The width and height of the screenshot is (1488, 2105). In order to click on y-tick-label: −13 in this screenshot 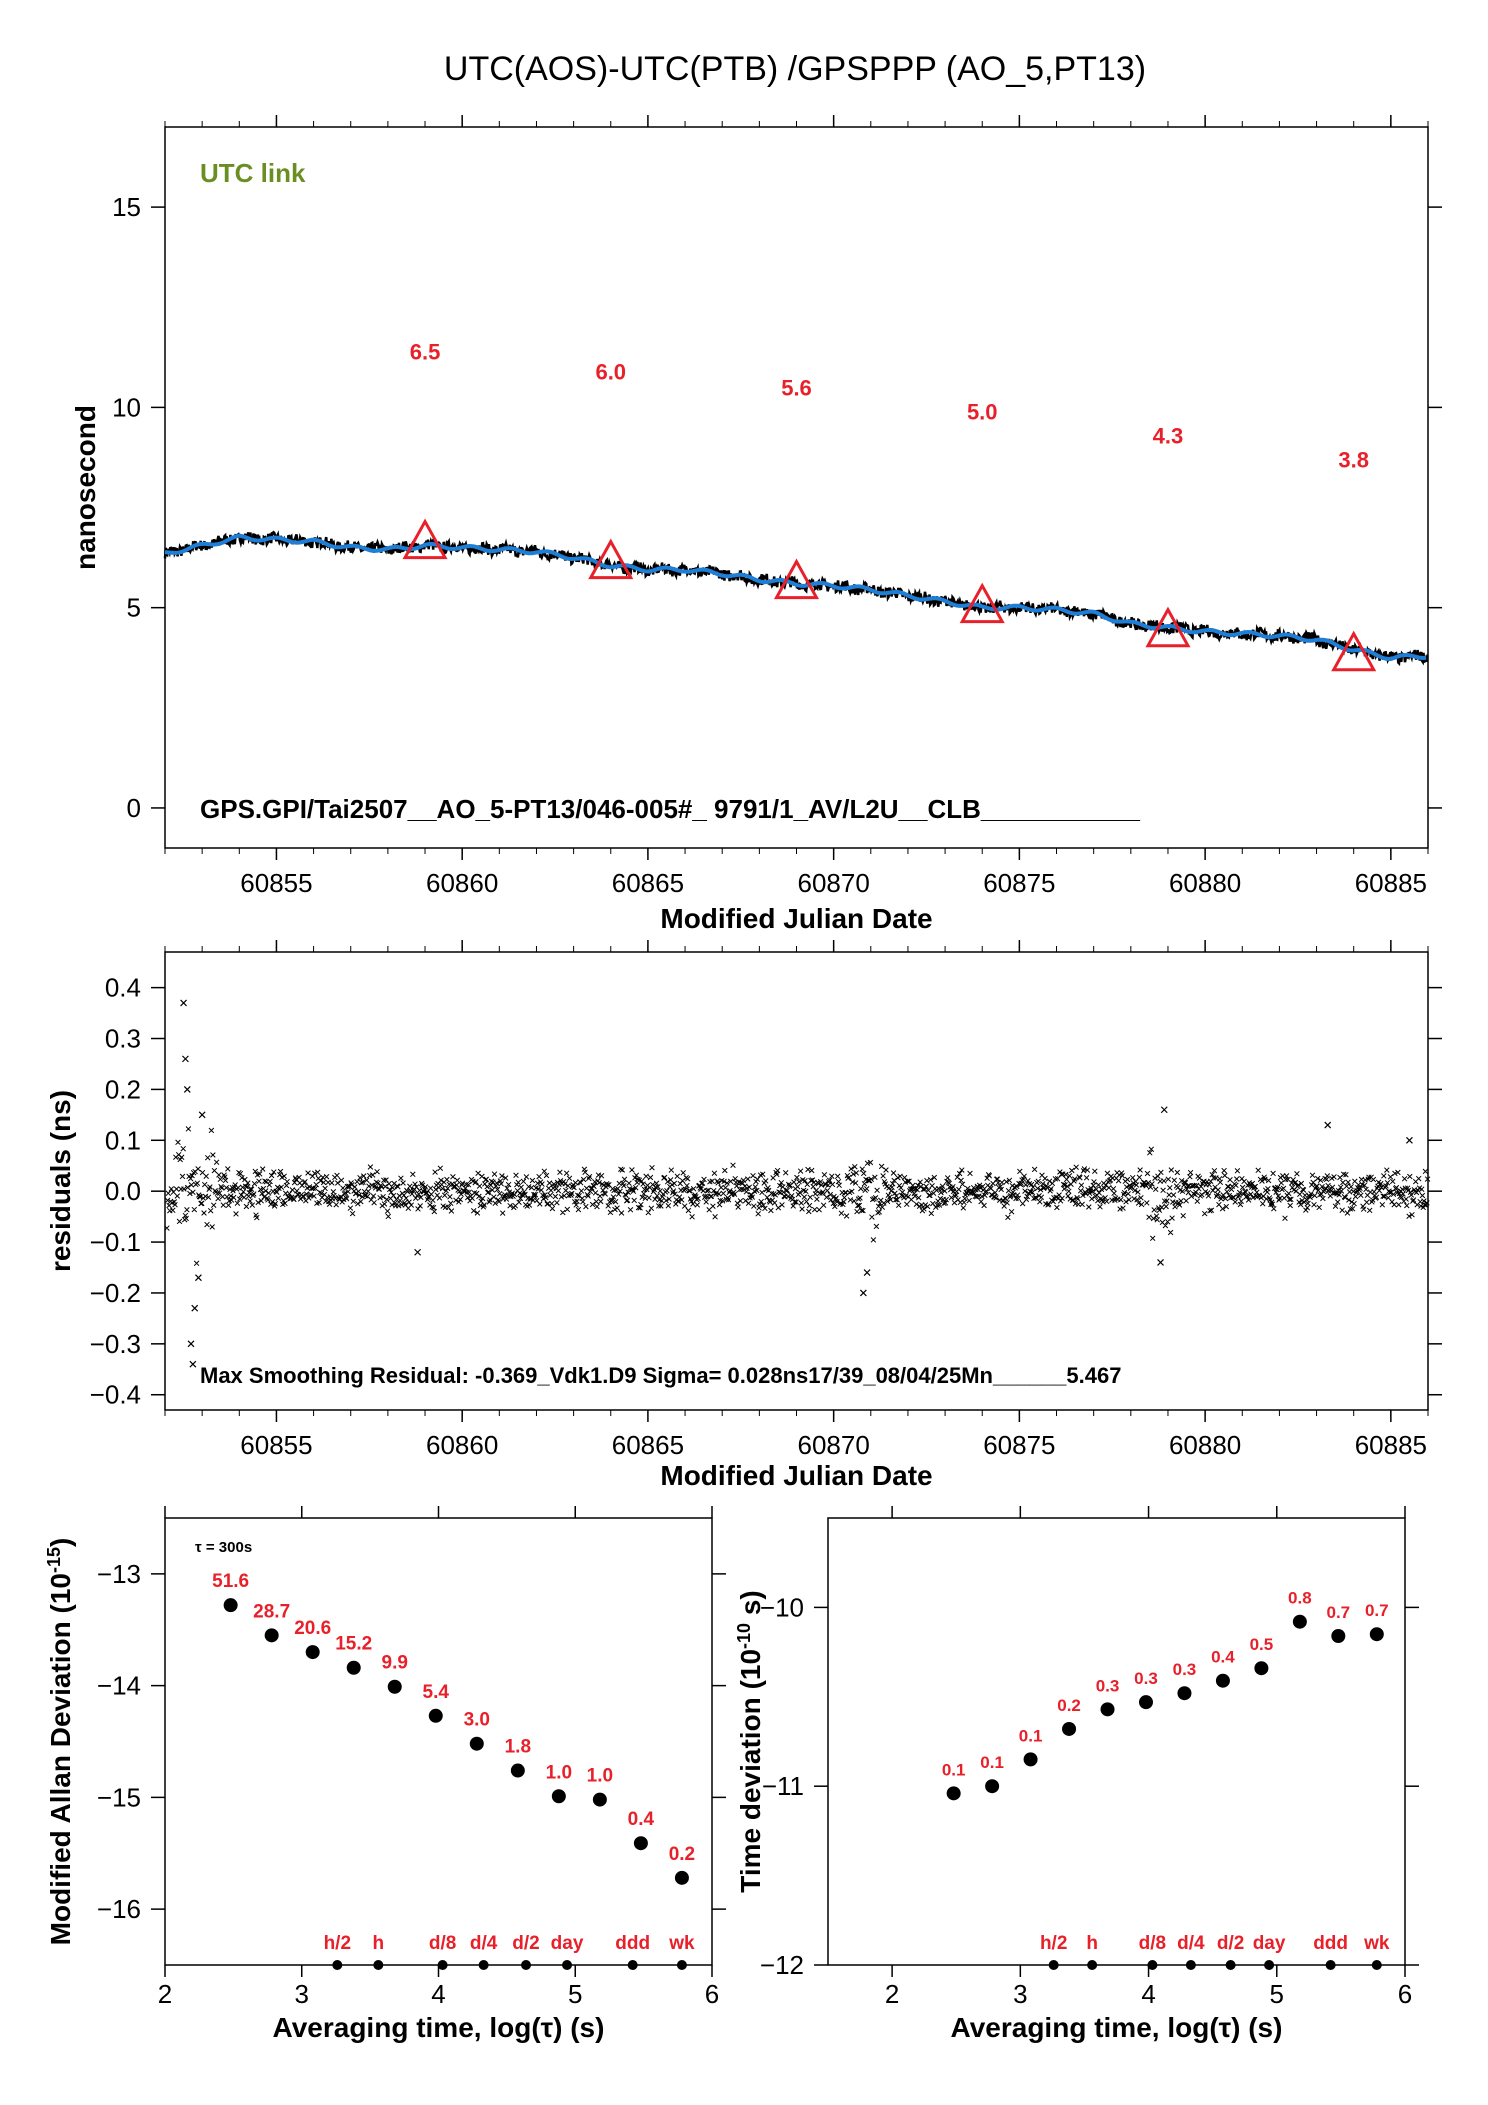, I will do `click(119, 1574)`.